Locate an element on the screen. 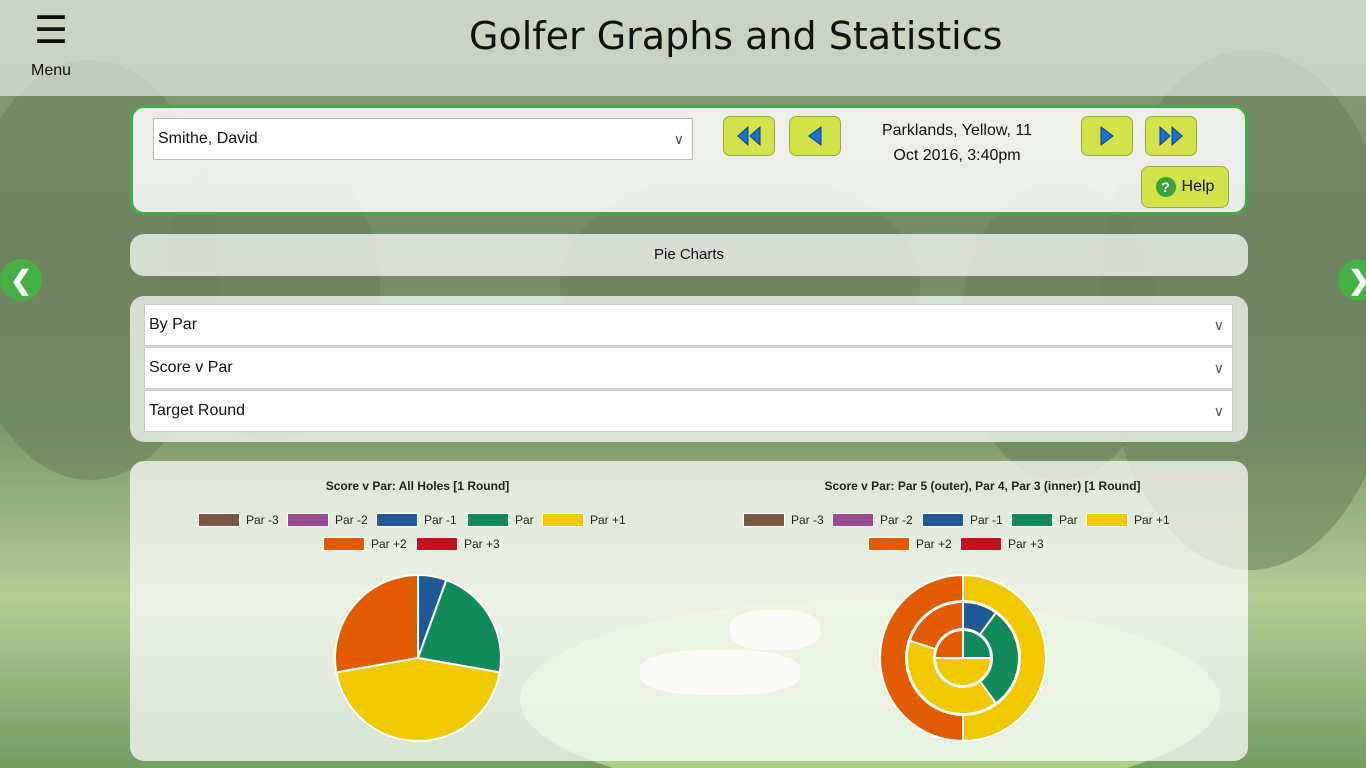 This screenshot has height=768, width=1366. previous-icon is located at coordinates (815, 136).